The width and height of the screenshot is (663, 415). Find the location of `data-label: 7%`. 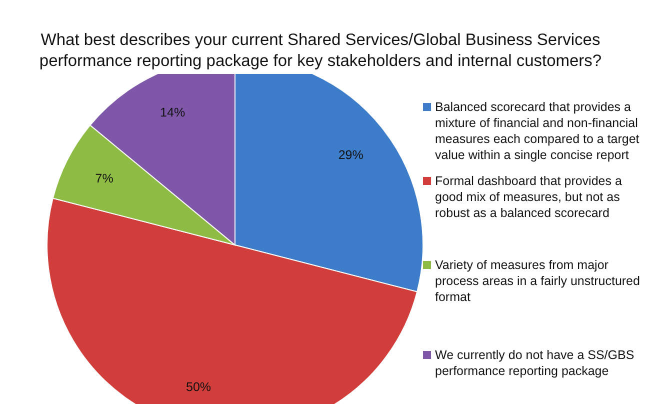

data-label: 7% is located at coordinates (104, 178).